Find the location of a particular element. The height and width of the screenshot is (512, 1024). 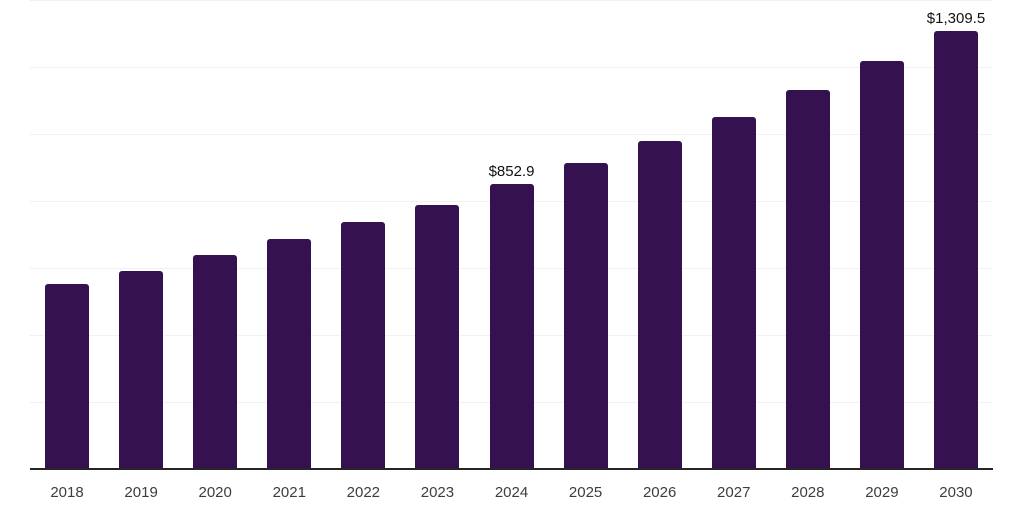

x-tick-label-2026: 2026 is located at coordinates (659, 492).